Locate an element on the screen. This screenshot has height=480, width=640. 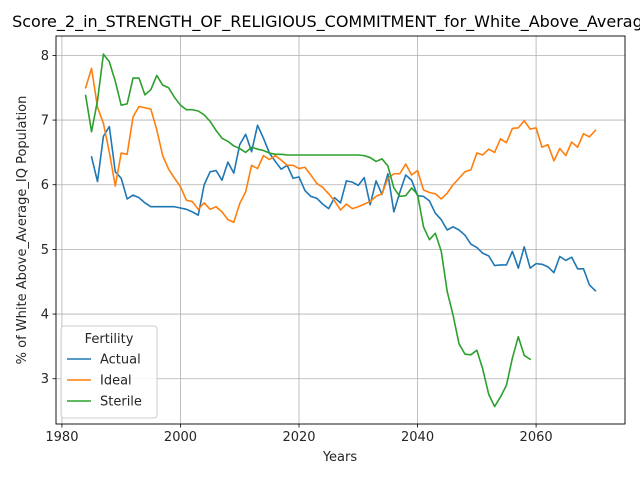
legend-label-actual: Actual is located at coordinates (120, 360).